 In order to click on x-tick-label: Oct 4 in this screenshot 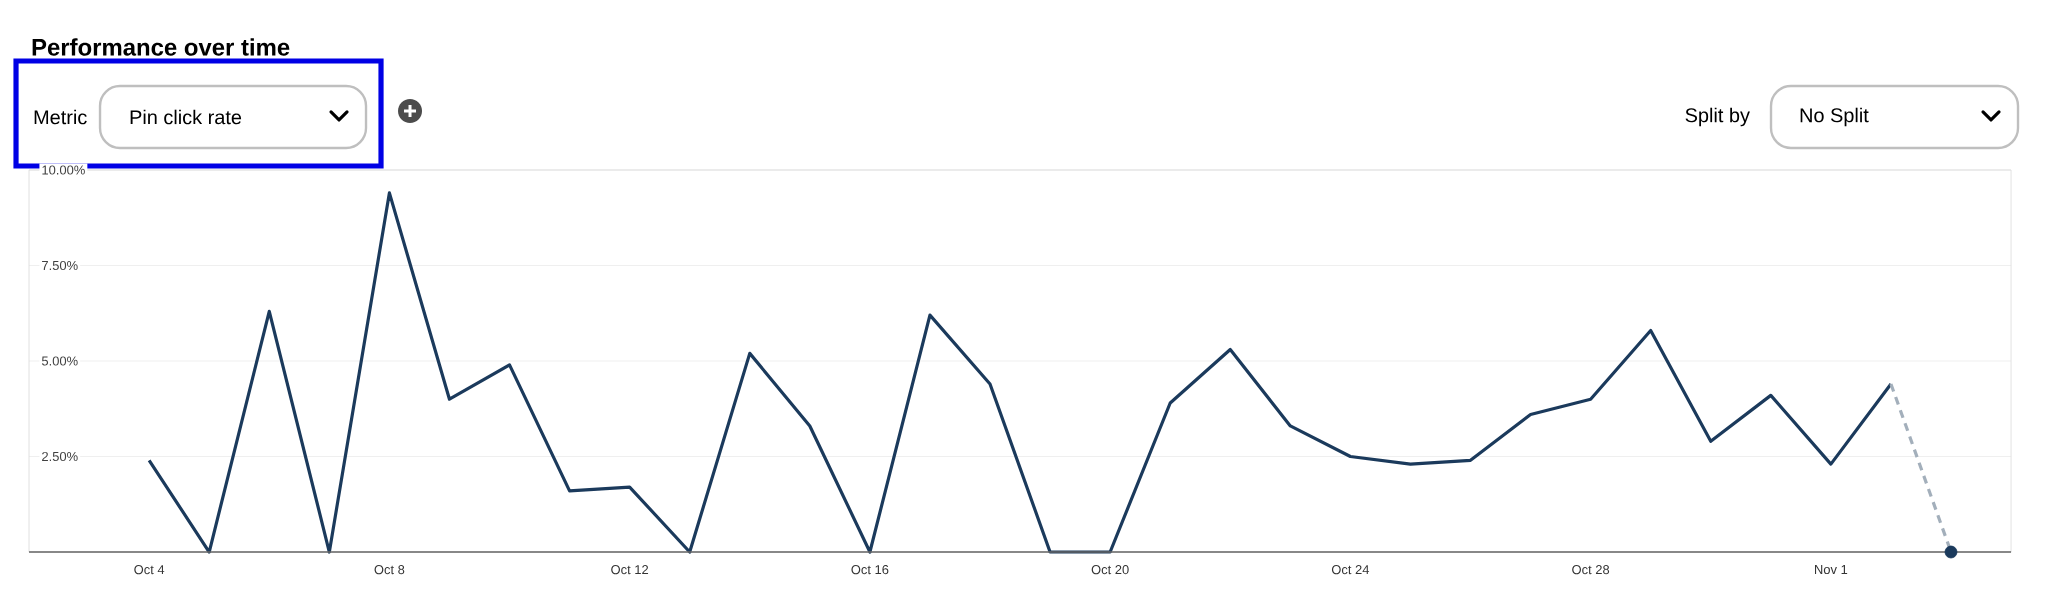, I will do `click(149, 570)`.